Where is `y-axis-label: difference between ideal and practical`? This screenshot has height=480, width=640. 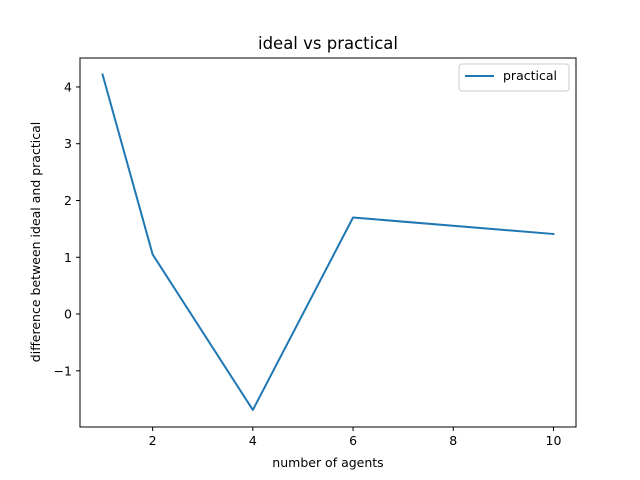 y-axis-label: difference between ideal and practical is located at coordinates (35, 242).